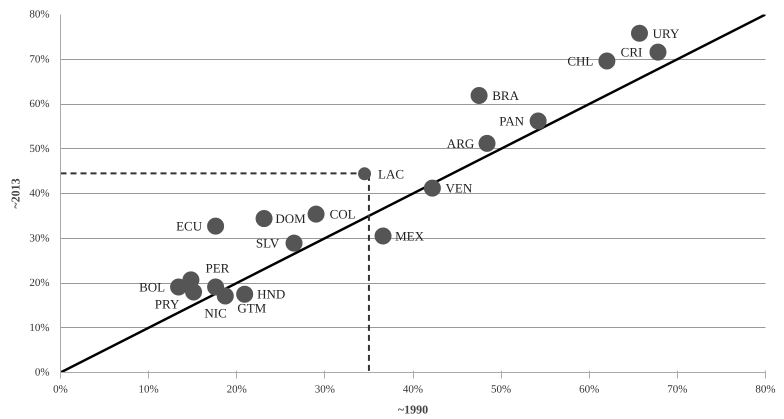  What do you see at coordinates (343, 214) in the screenshot?
I see `annotation: COL` at bounding box center [343, 214].